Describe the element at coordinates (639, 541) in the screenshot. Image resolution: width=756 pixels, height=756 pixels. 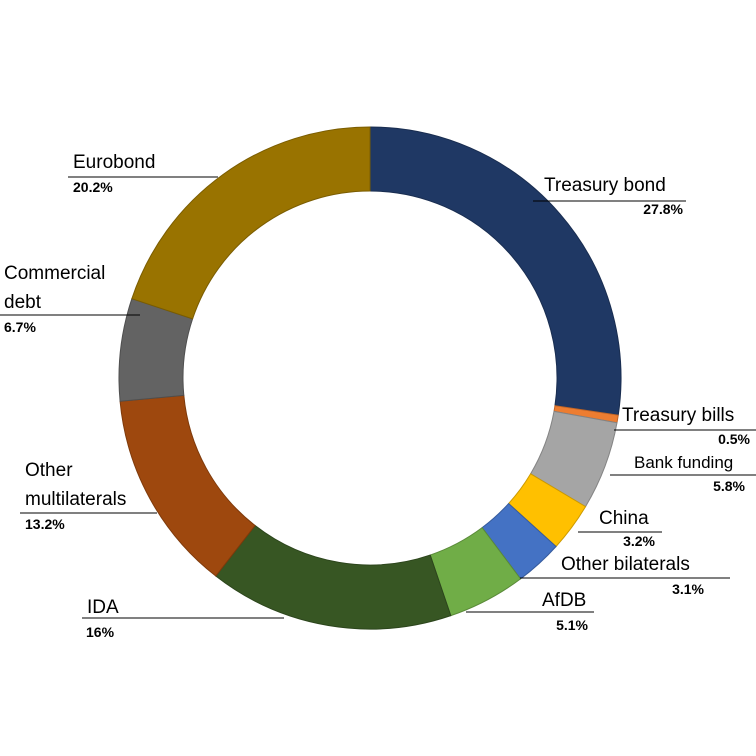
I see `value-label-china: 3.2%` at that location.